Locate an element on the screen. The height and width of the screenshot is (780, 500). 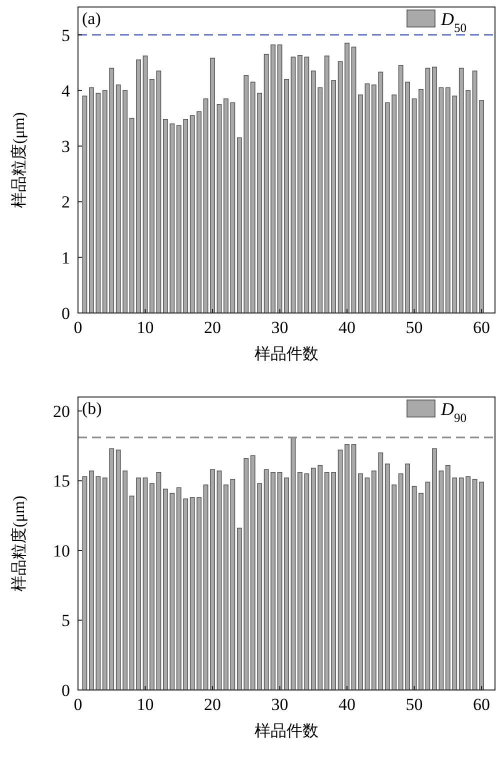
legend-label: D$_{50}$ is located at coordinates (453, 22).